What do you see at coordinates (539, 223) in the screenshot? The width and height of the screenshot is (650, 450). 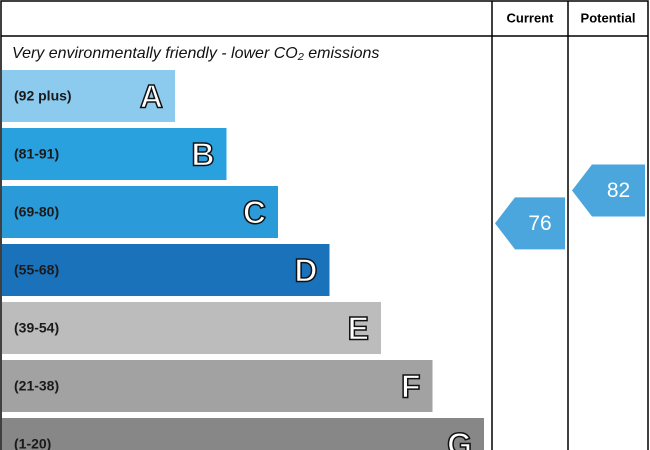 I see `rating-value: 76` at bounding box center [539, 223].